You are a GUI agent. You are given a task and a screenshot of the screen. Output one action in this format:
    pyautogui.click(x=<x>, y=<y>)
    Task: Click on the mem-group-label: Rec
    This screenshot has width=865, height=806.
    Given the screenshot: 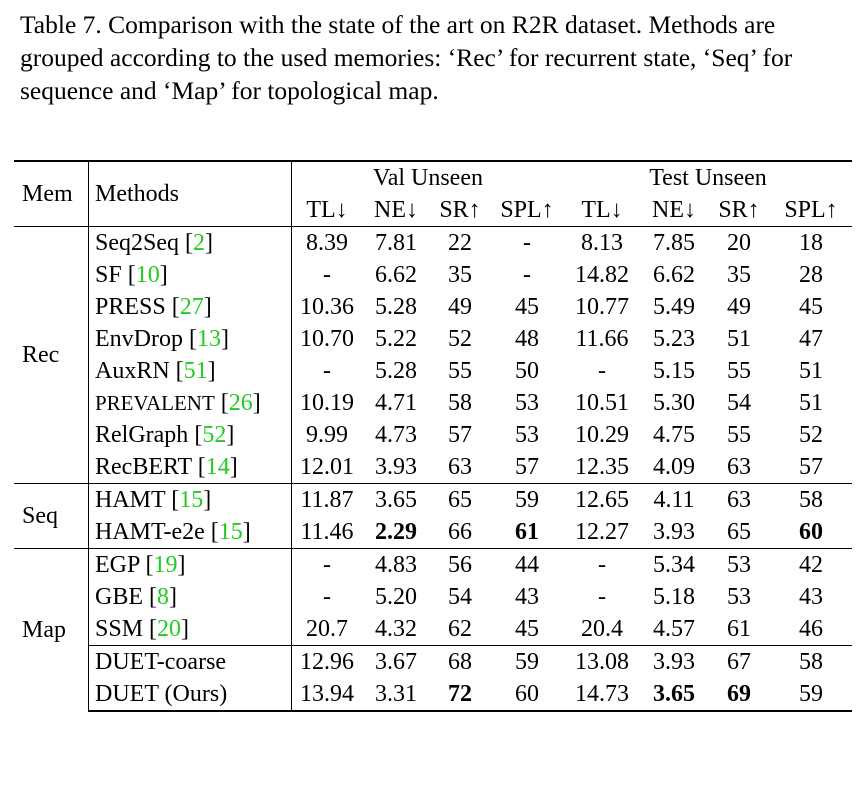 What is the action you would take?
    pyautogui.click(x=51, y=355)
    